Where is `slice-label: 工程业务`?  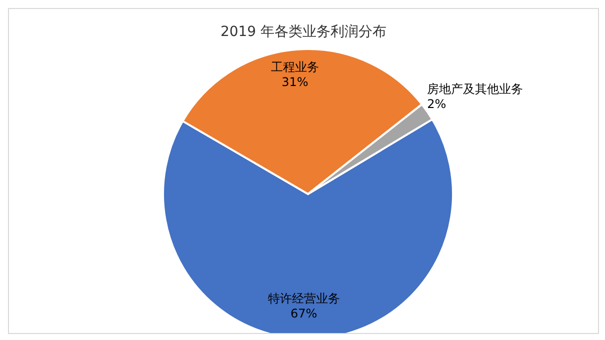
slice-label: 工程业务 is located at coordinates (294, 67).